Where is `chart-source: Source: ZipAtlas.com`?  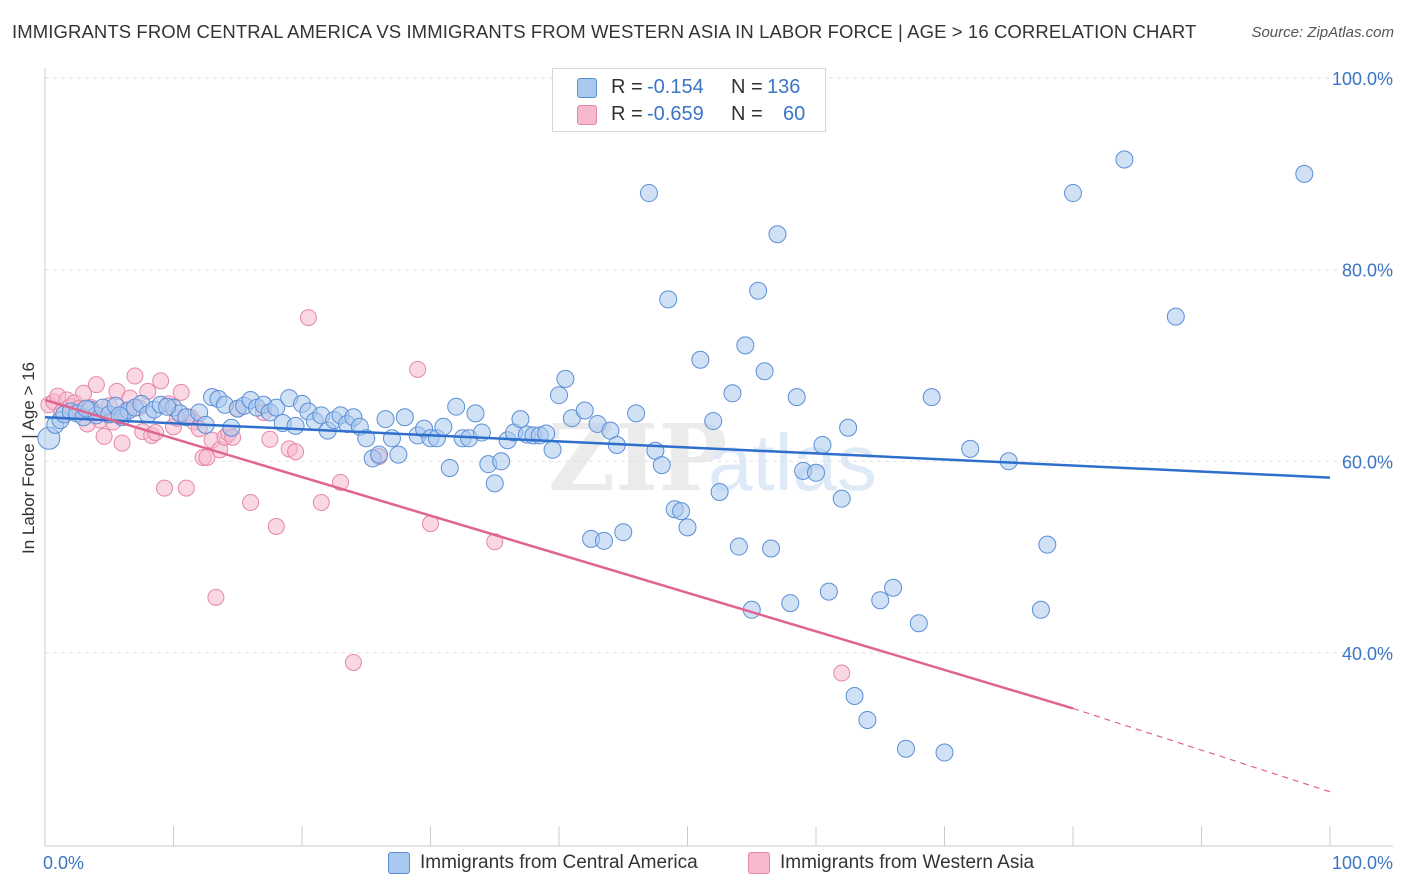 chart-source: Source: ZipAtlas.com is located at coordinates (1322, 32).